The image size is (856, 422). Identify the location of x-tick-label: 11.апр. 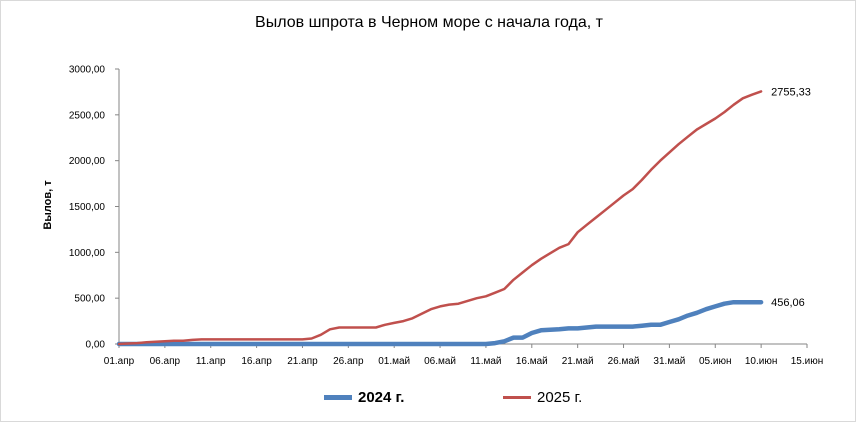
(211, 361).